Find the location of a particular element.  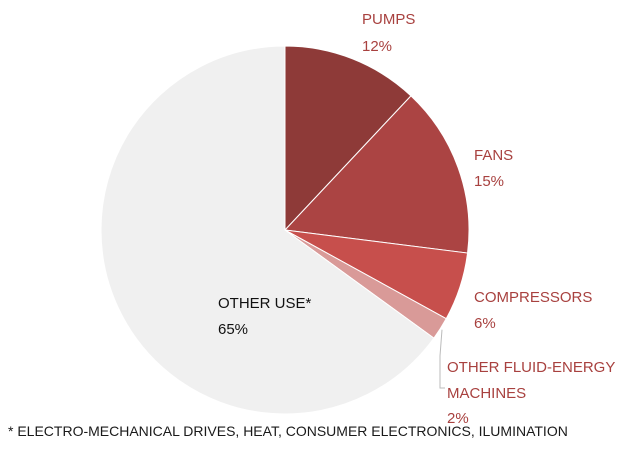

slice-value-other-use: 65% is located at coordinates (233, 329).